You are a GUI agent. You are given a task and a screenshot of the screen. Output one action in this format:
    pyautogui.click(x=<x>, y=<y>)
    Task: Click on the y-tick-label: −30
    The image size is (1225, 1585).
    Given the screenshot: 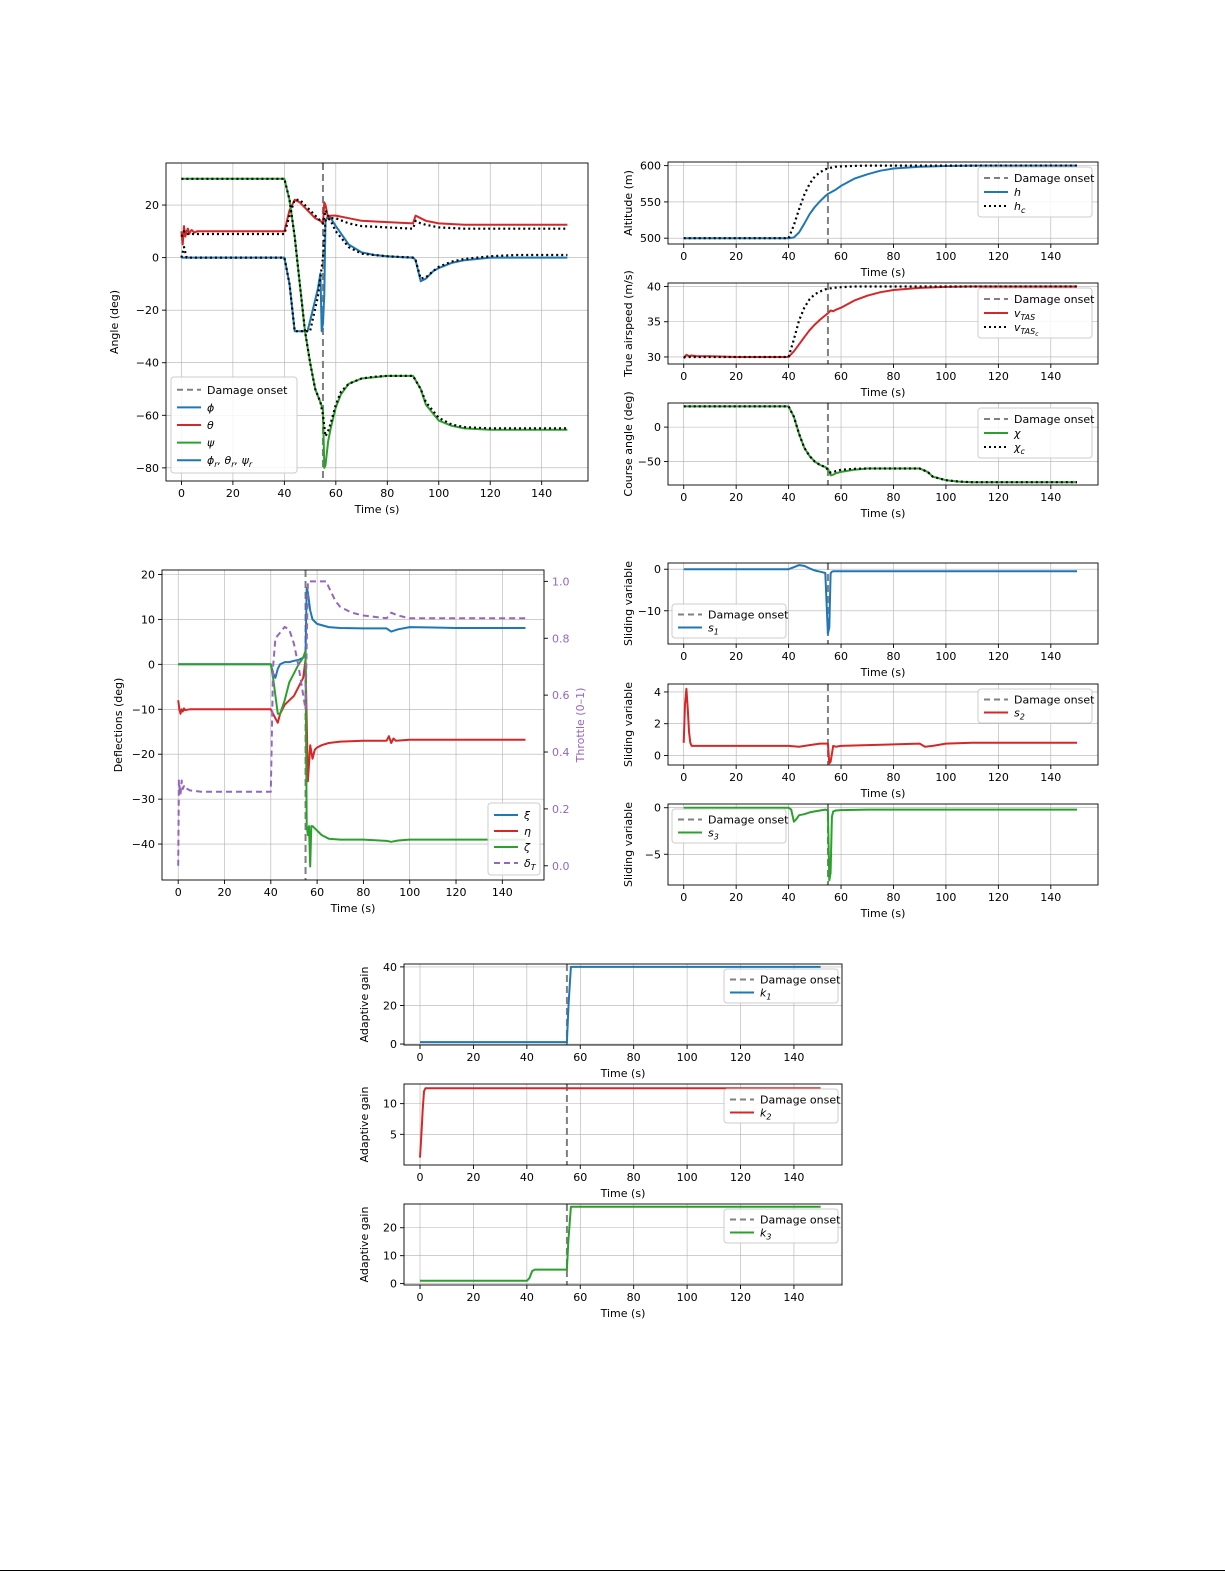 What is the action you would take?
    pyautogui.click(x=143, y=799)
    